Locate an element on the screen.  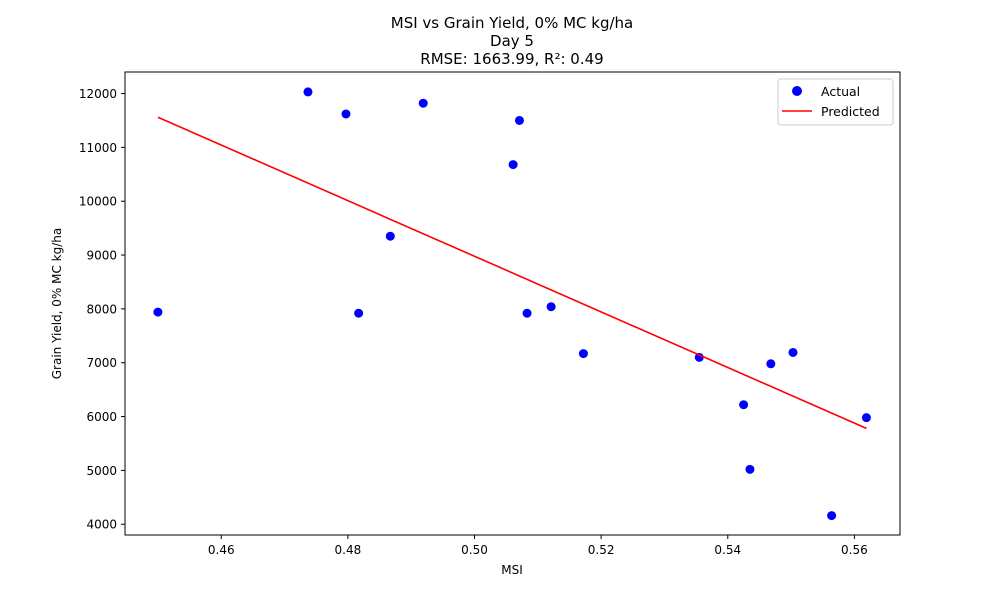
y-tick-label: 7000 is located at coordinates (101, 363).